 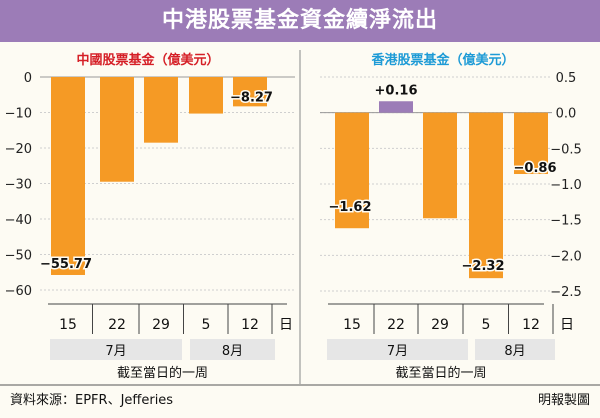 I want to click on china-x-tick-label: 29, so click(x=161, y=325).